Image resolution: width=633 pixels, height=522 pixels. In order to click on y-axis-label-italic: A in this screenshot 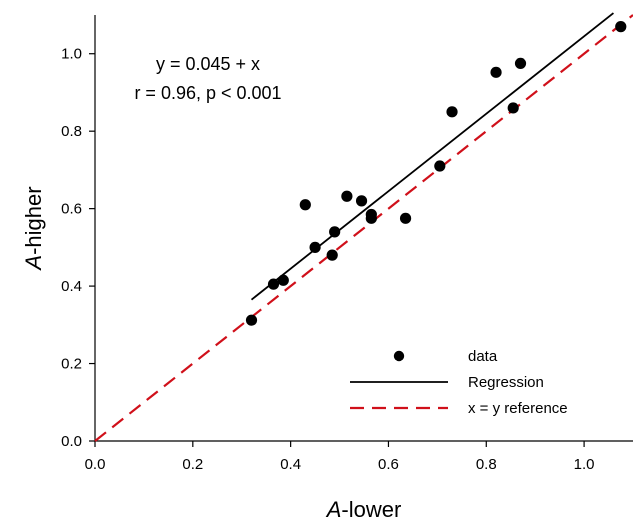, I will do `click(33, 263)`.